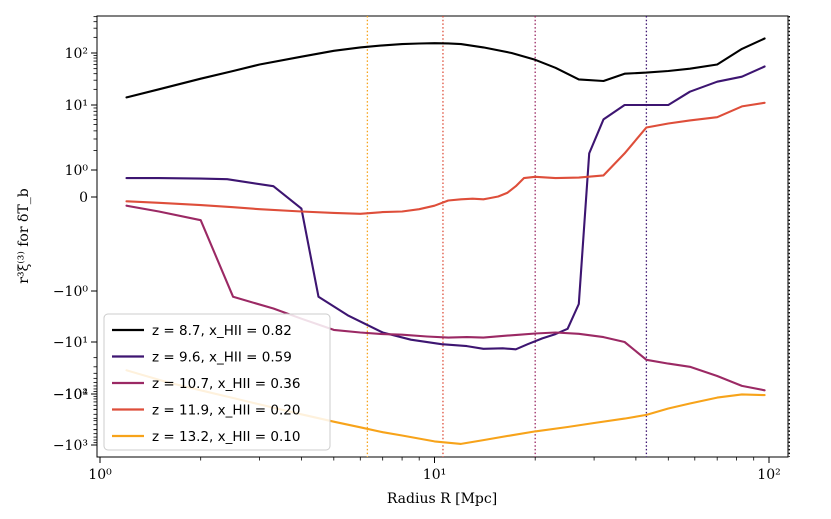 This screenshot has height=519, width=831. What do you see at coordinates (442, 499) in the screenshot?
I see `x-axis-label: Radius R [Mpc]` at bounding box center [442, 499].